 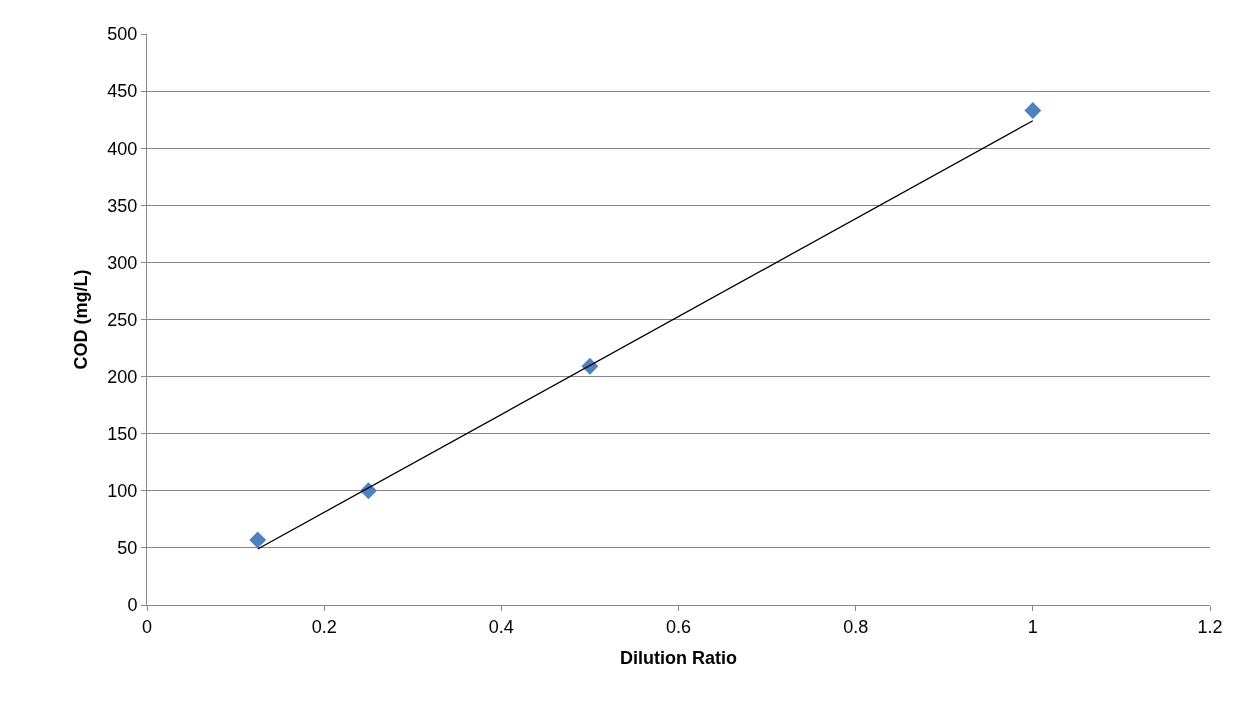 What do you see at coordinates (122, 148) in the screenshot?
I see `y-tick-label: 400` at bounding box center [122, 148].